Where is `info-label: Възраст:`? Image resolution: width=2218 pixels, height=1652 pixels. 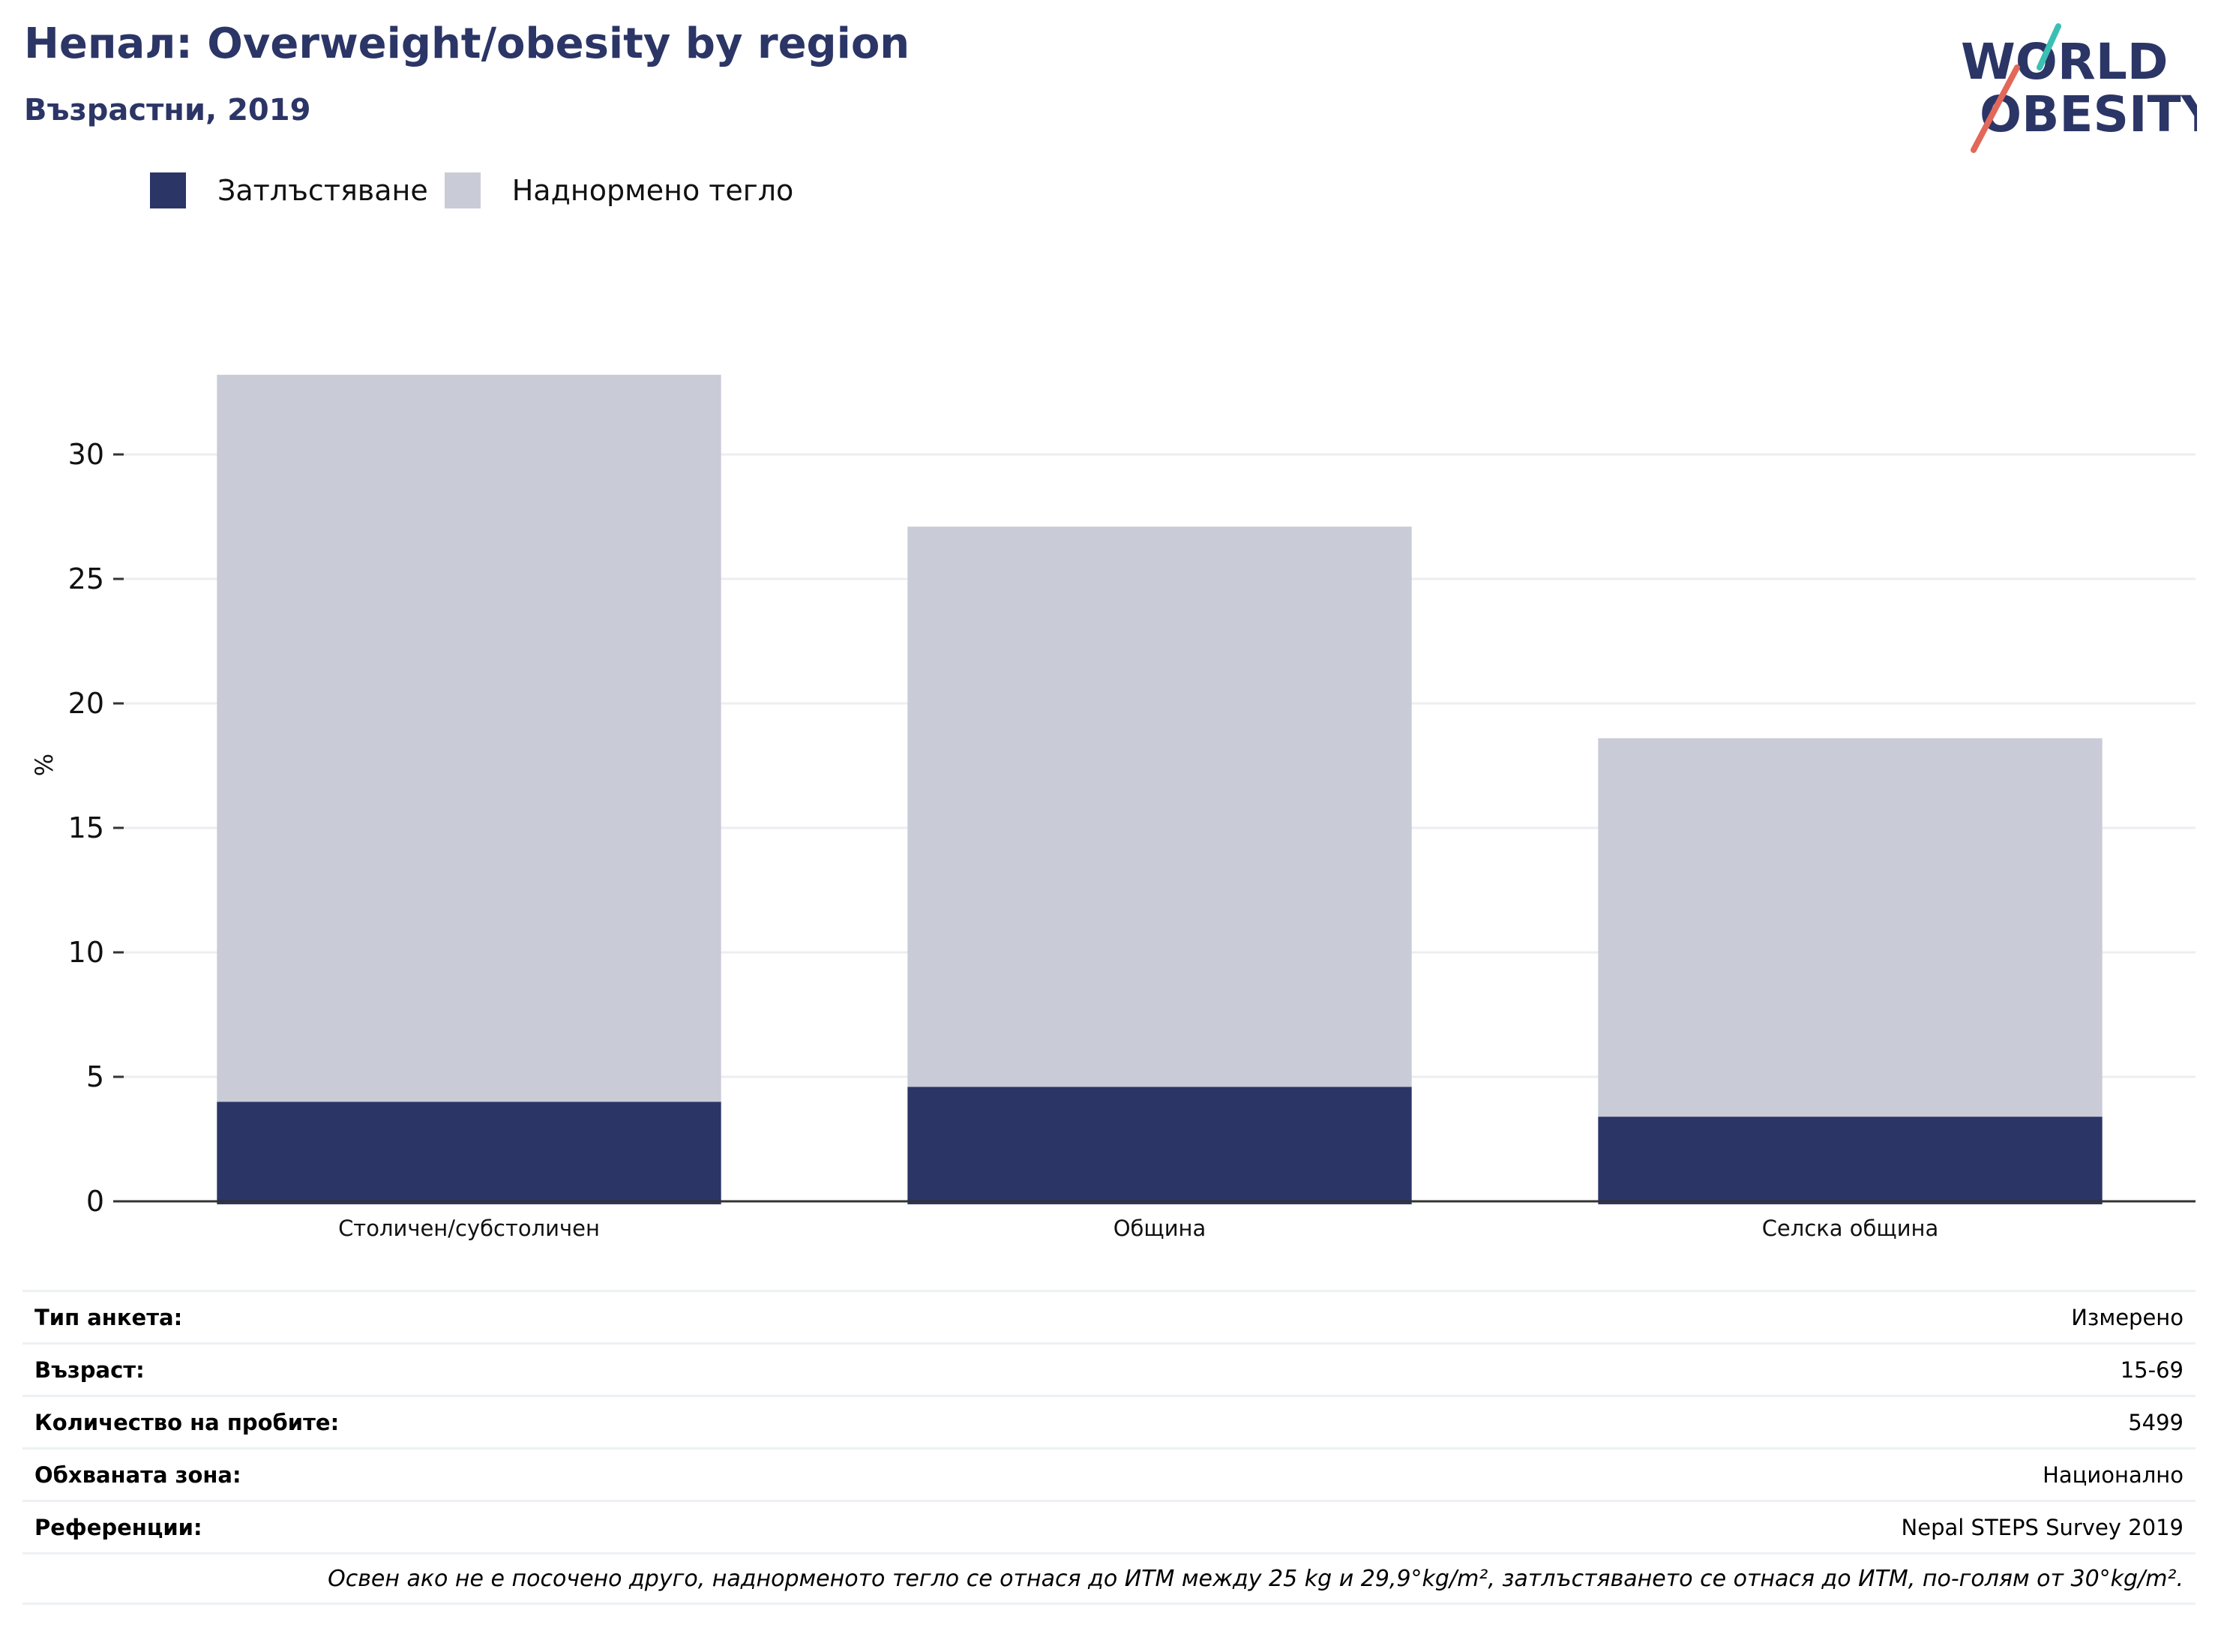
info-label: Възраст: is located at coordinates (89, 1370).